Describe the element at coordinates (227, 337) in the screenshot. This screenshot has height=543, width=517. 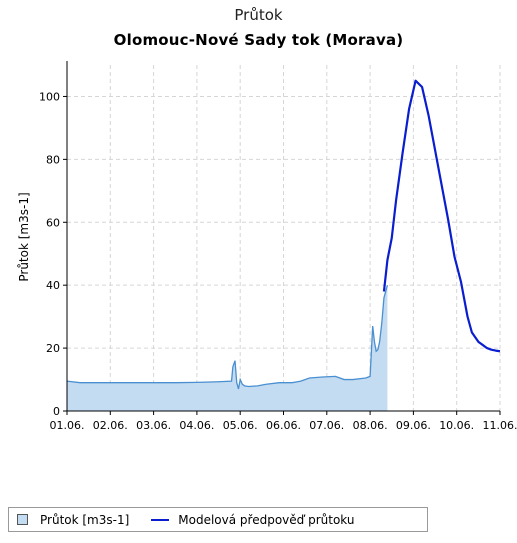
I see `flow-line` at that location.